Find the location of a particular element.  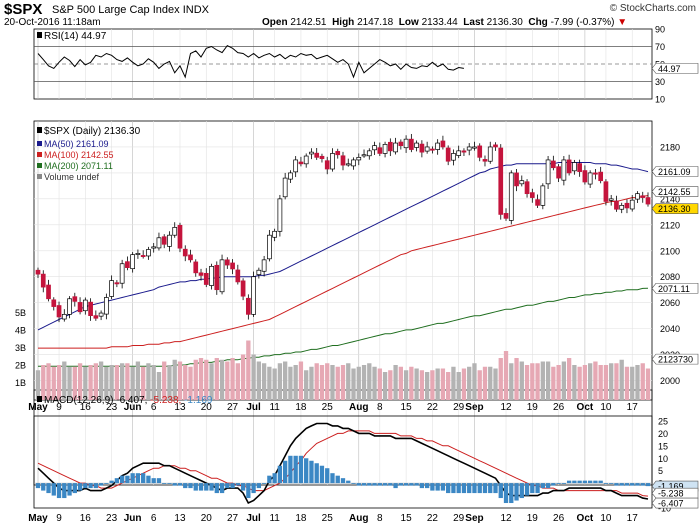

price-axis-tick: 2180 is located at coordinates (670, 147).